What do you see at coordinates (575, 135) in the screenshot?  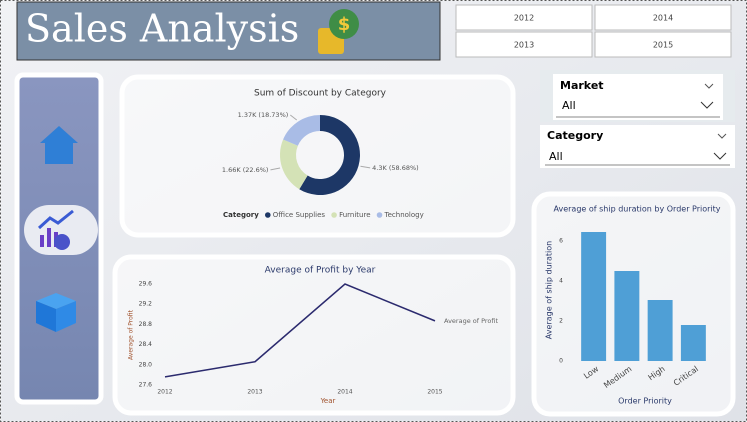 I see `slicer-label: Category` at bounding box center [575, 135].